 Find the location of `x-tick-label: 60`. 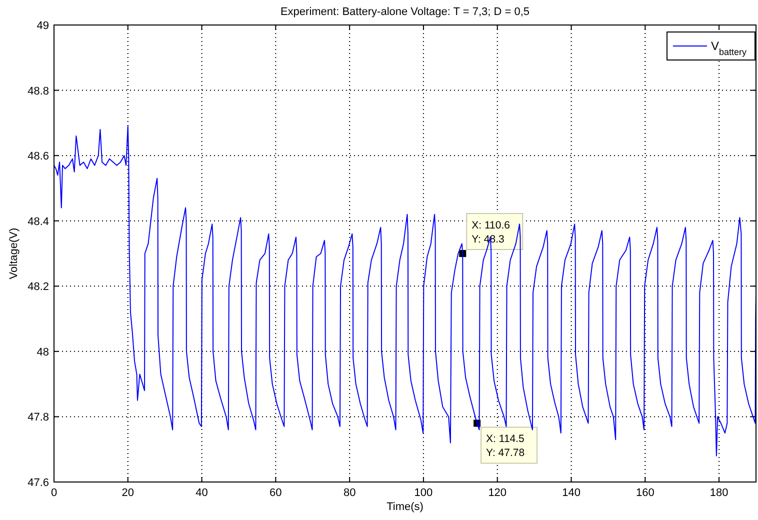

x-tick-label: 60 is located at coordinates (276, 493).